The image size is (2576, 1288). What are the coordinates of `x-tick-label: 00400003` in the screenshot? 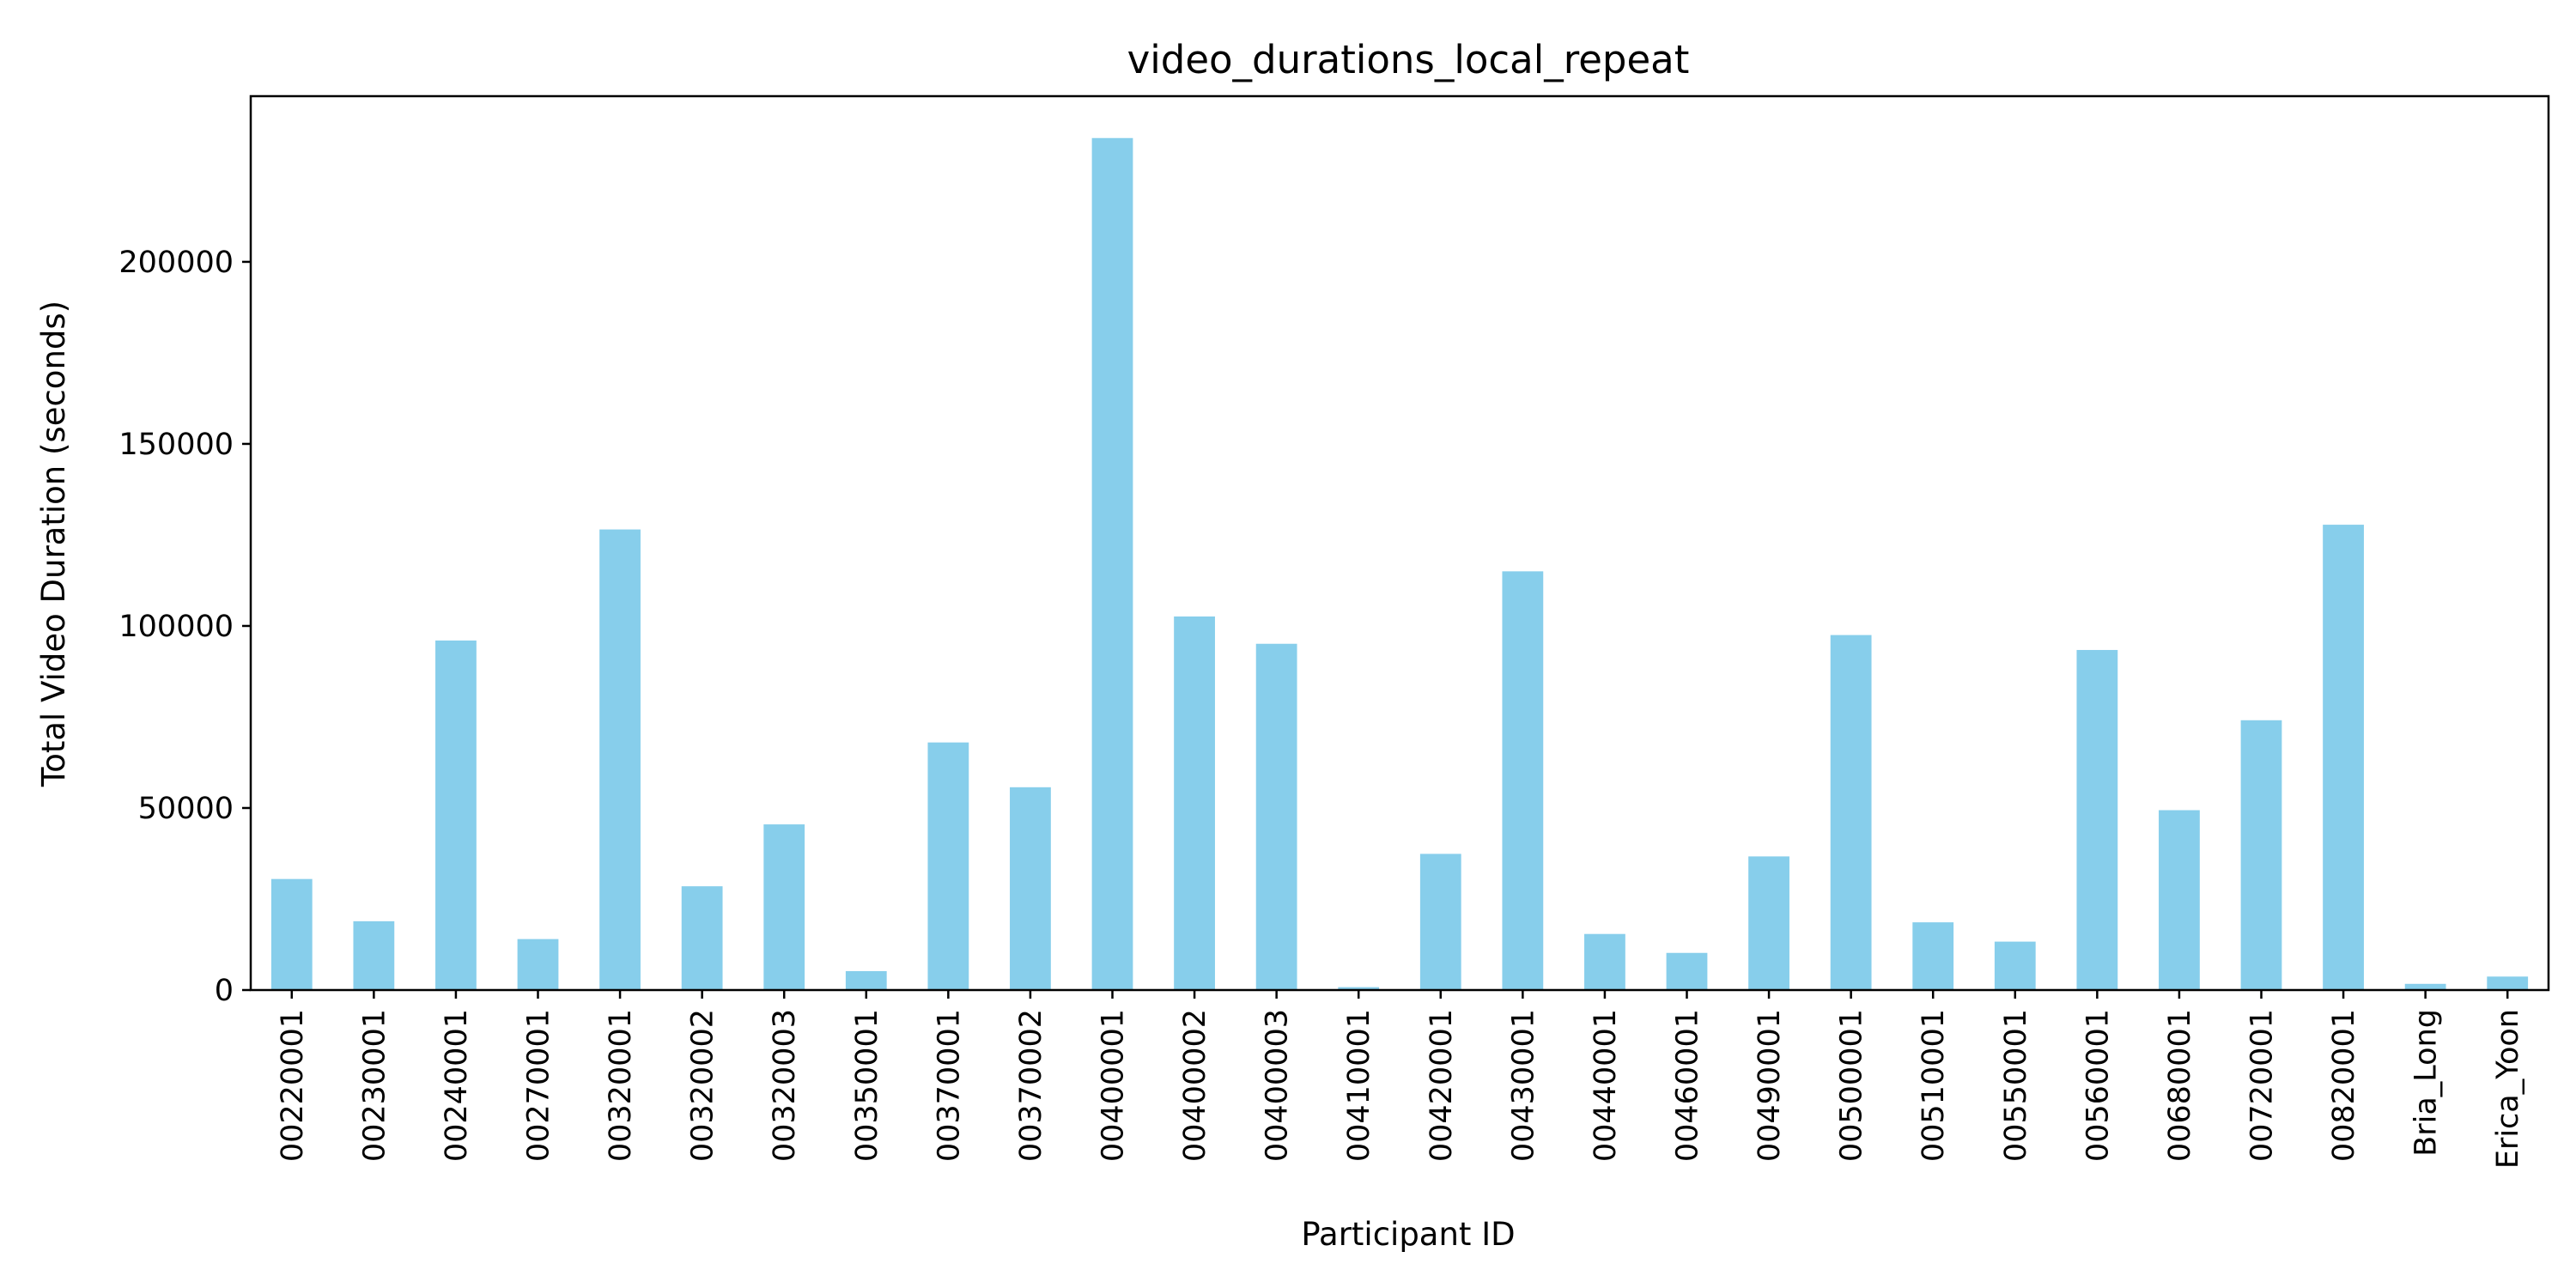 It's located at (1278, 1085).